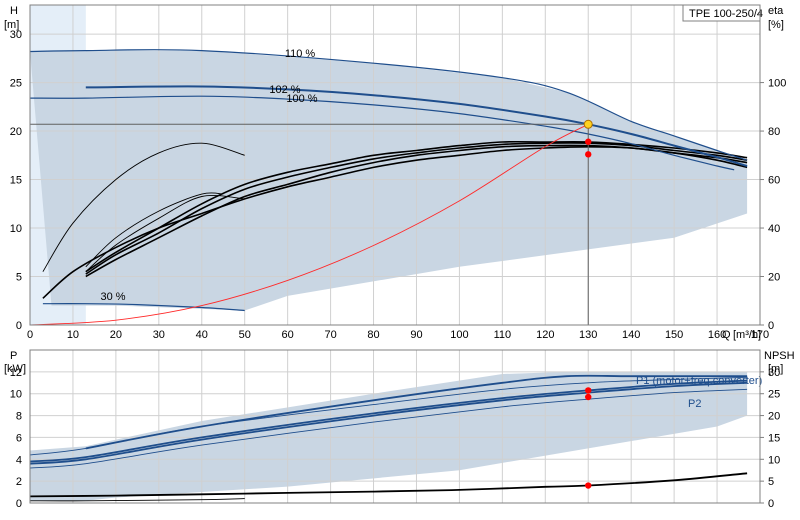 The width and height of the screenshot is (800, 520). What do you see at coordinates (726, 335) in the screenshot?
I see `x-axis-label: Q` at bounding box center [726, 335].